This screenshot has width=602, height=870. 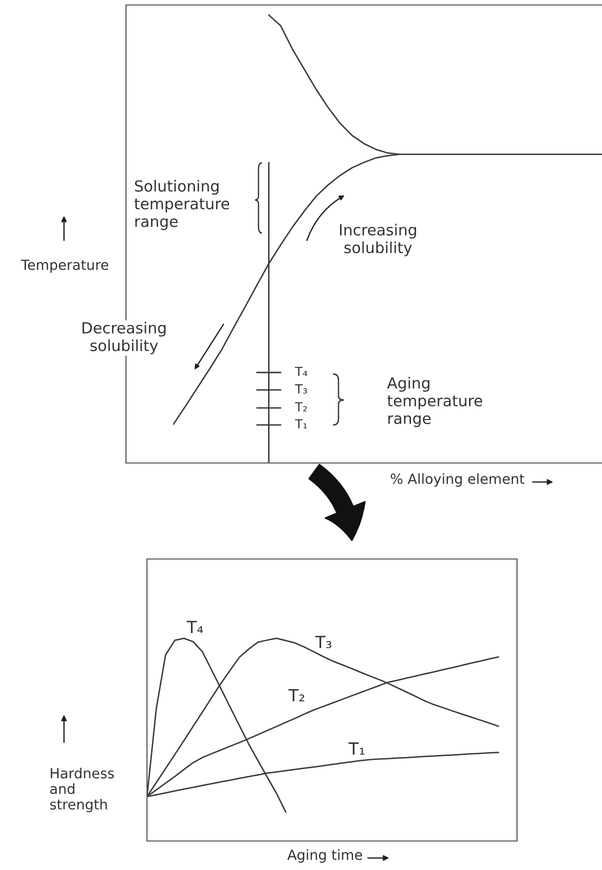 What do you see at coordinates (457, 480) in the screenshot?
I see `x-axis-title: % Alloying element` at bounding box center [457, 480].